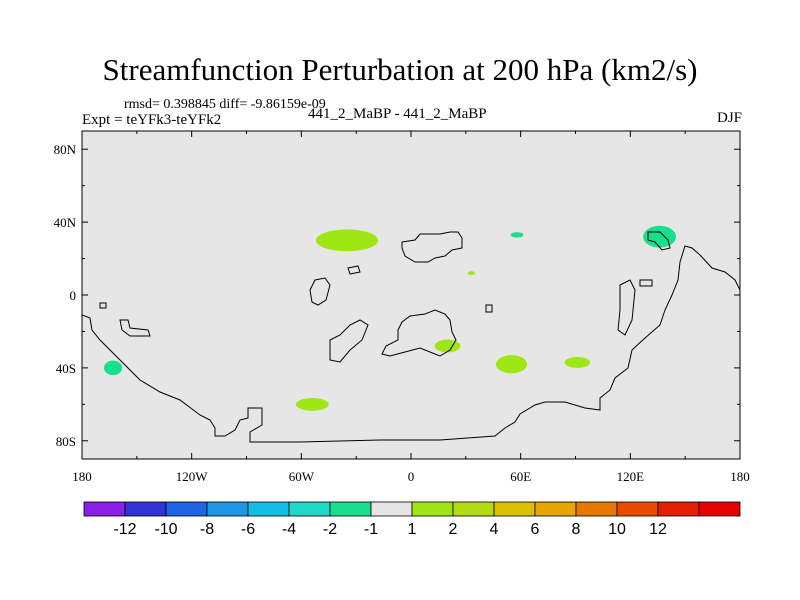  Describe the element at coordinates (302, 476) in the screenshot. I see `x-tick-label-2: 60W` at that location.